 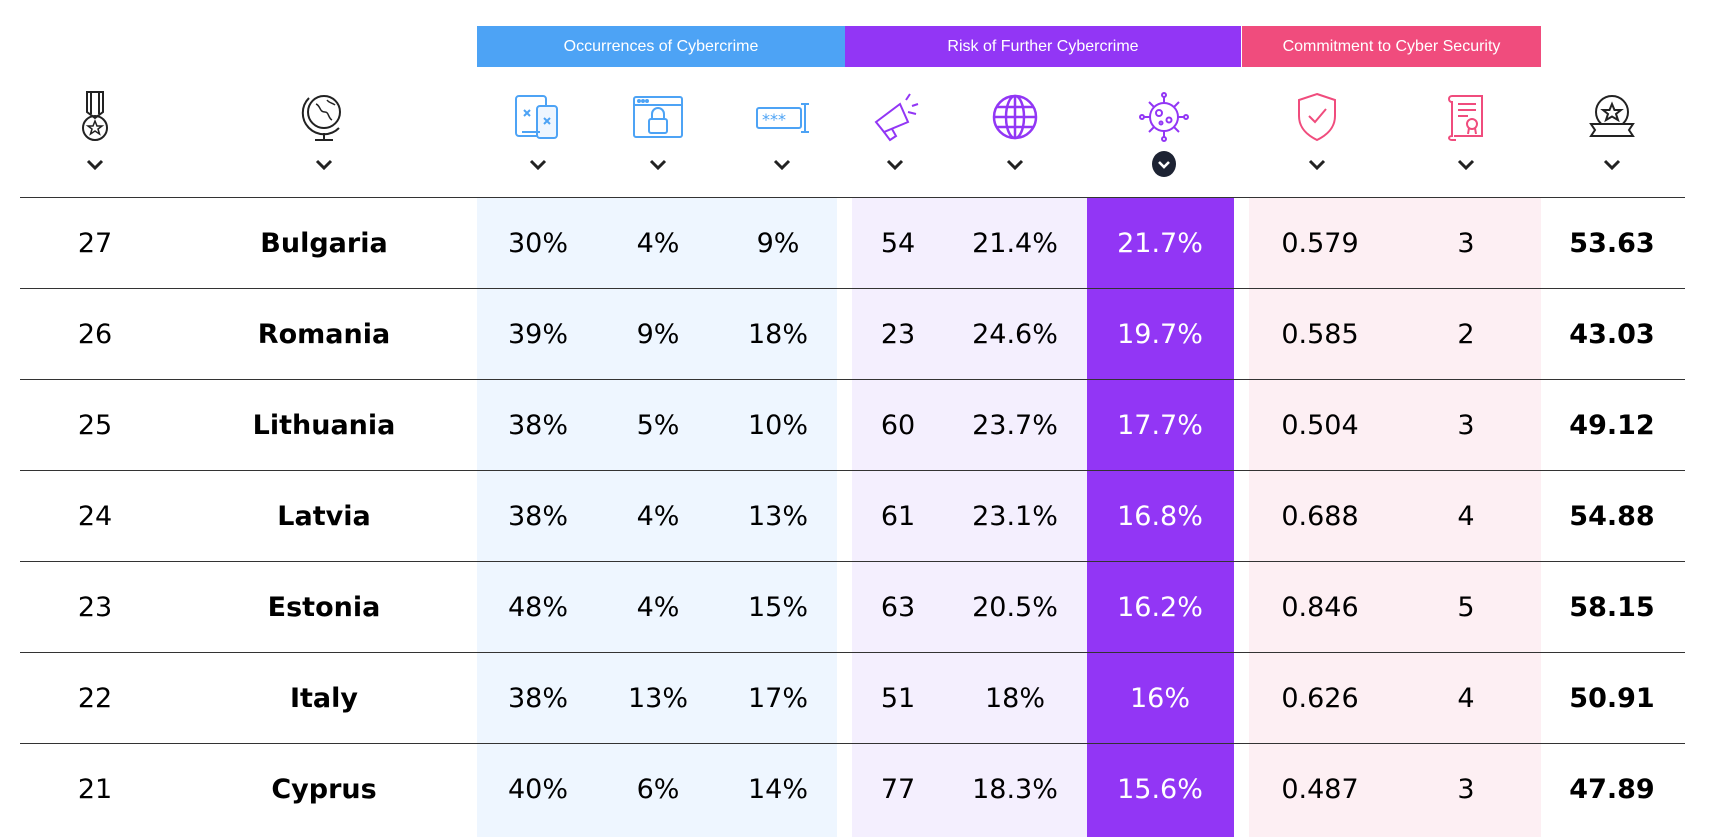 What do you see at coordinates (658, 334) in the screenshot?
I see `cell-occ2: 9%` at bounding box center [658, 334].